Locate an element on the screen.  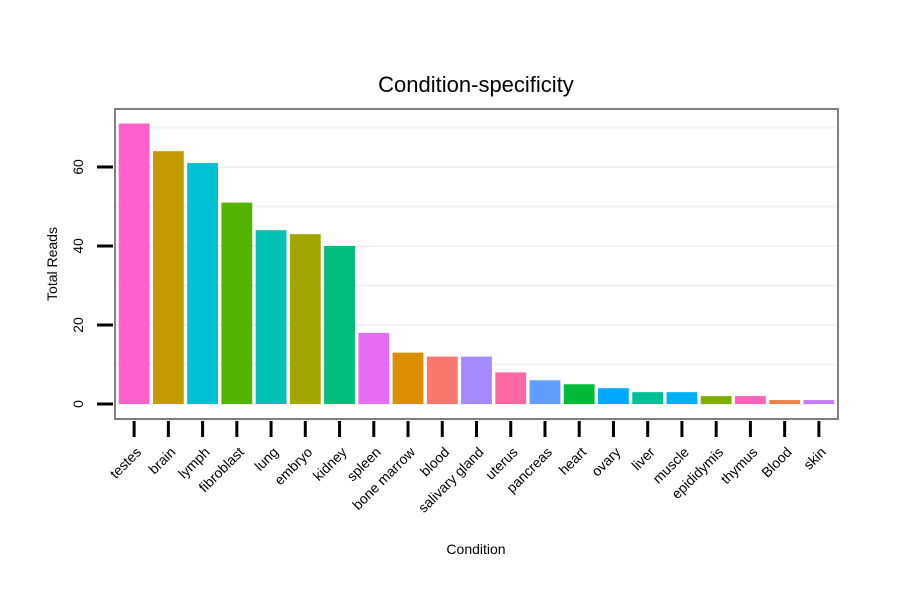
bar-lymph is located at coordinates (203, 283).